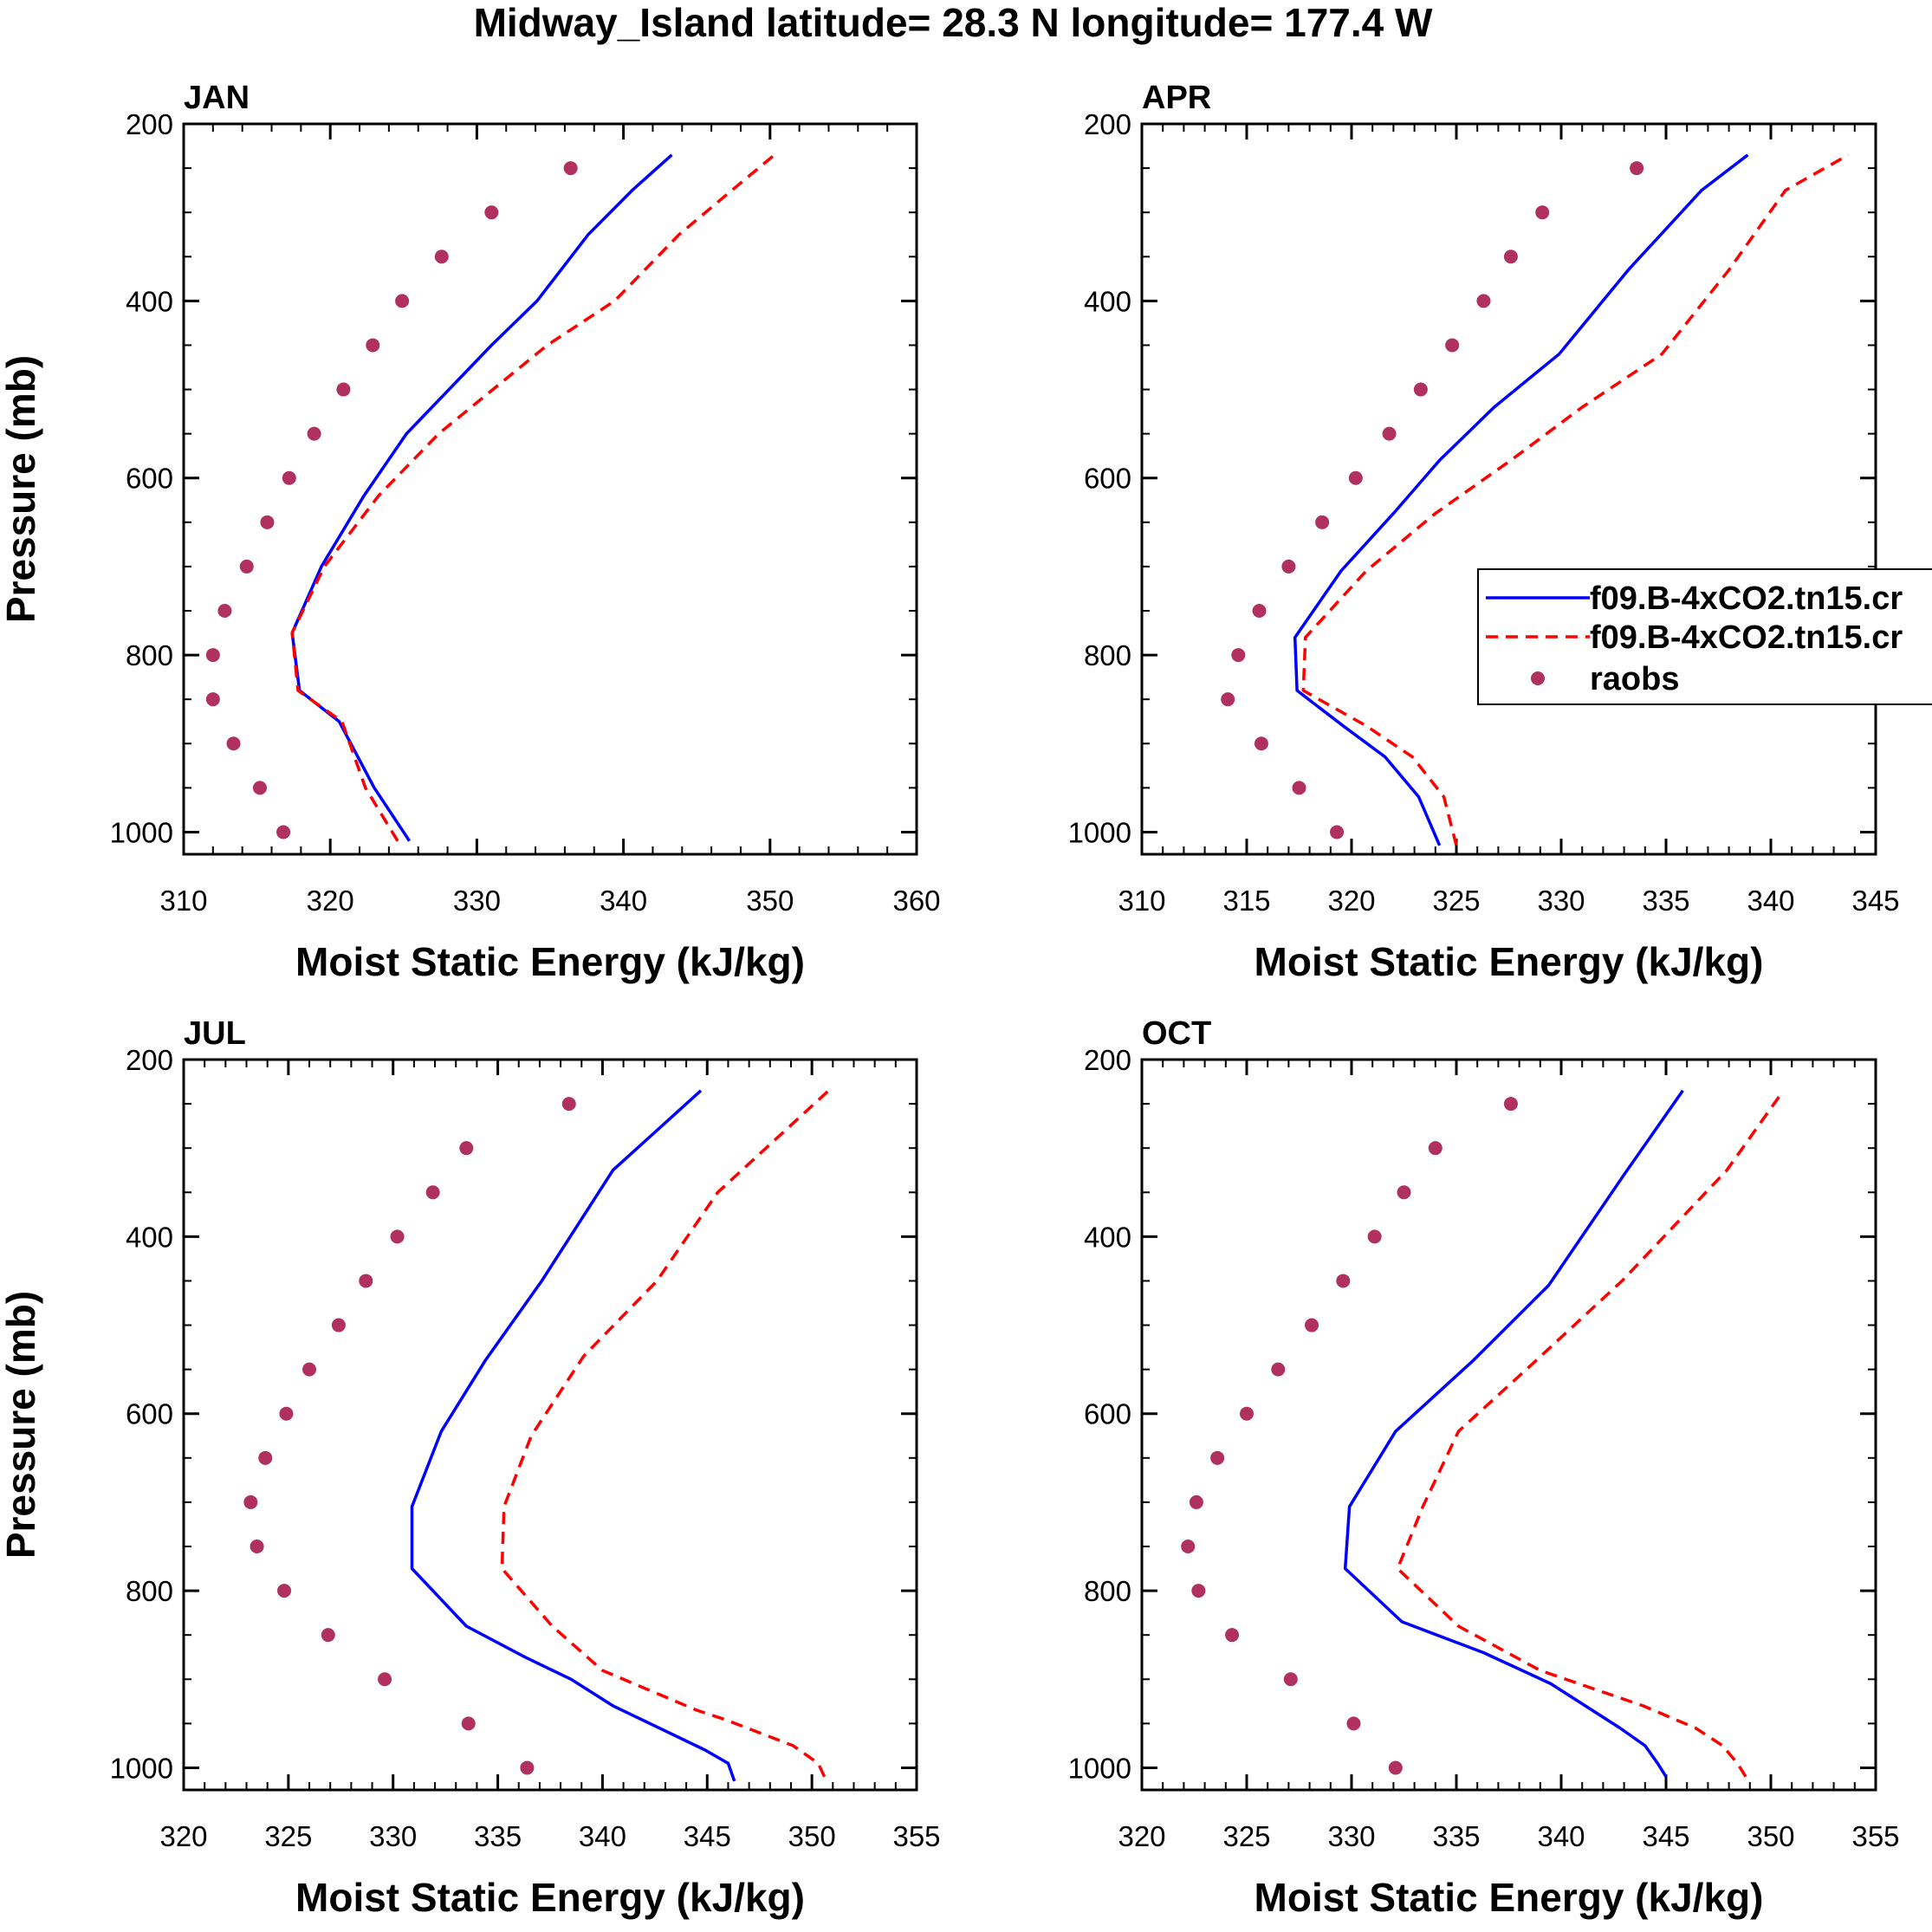 The width and height of the screenshot is (1932, 1932). I want to click on y-axis-title: Pressure (mb), so click(22, 1425).